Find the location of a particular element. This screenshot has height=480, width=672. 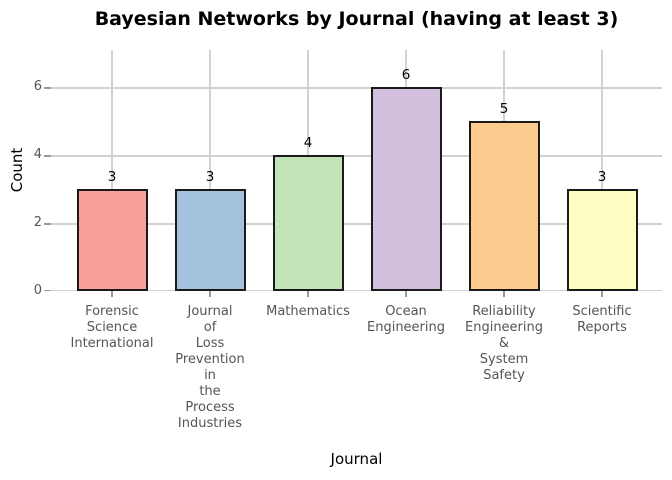

x-tick-label: Scientific Reports is located at coordinates (602, 319).